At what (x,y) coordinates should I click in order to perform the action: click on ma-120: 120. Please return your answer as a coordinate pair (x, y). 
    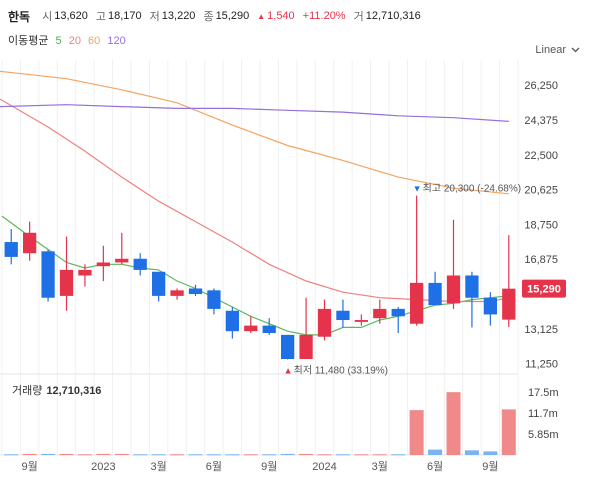
    Looking at the image, I should click on (116, 41).